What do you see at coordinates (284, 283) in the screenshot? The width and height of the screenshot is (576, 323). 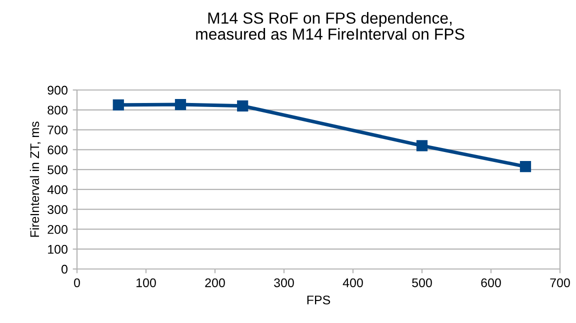 I see `x-tick-label: 300` at bounding box center [284, 283].